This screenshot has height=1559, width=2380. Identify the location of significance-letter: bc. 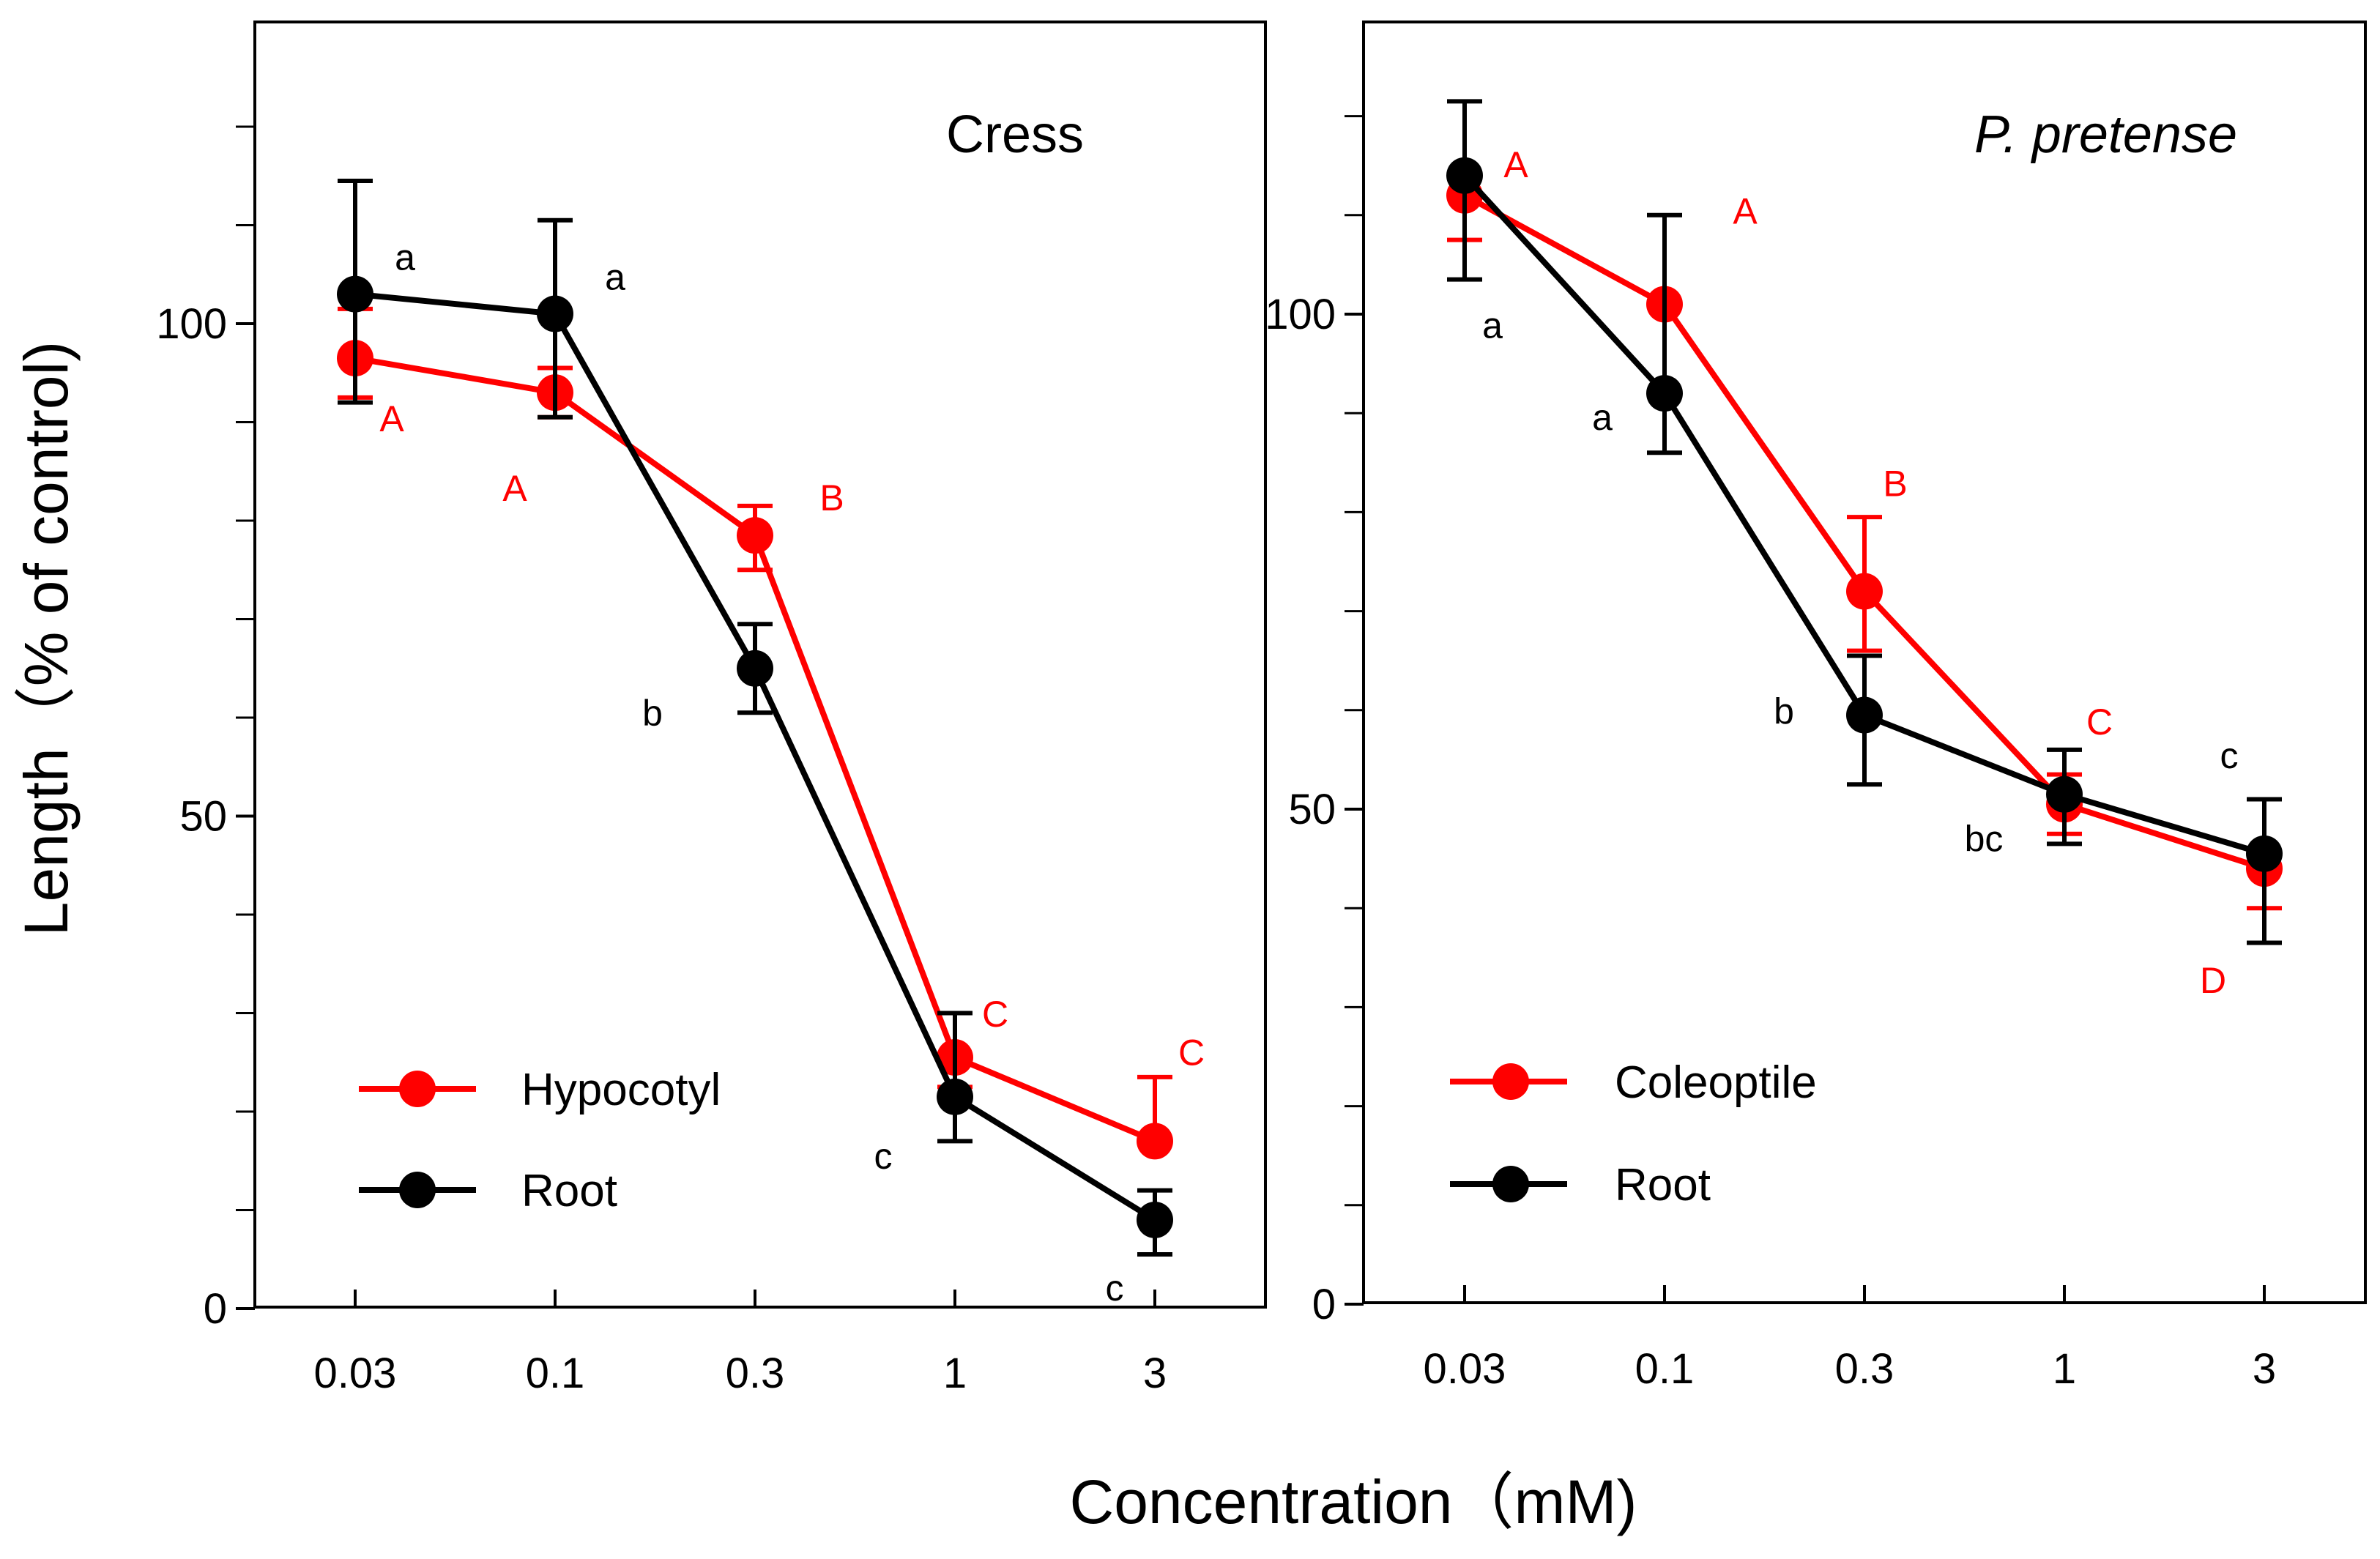
(1984, 839).